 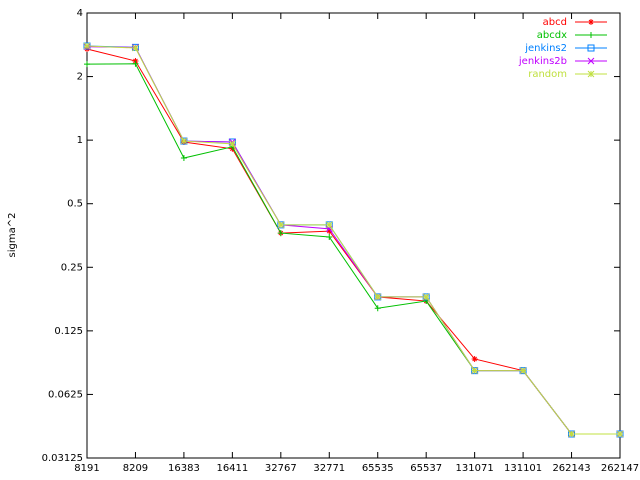 I want to click on legend-label: abcd, so click(x=555, y=22).